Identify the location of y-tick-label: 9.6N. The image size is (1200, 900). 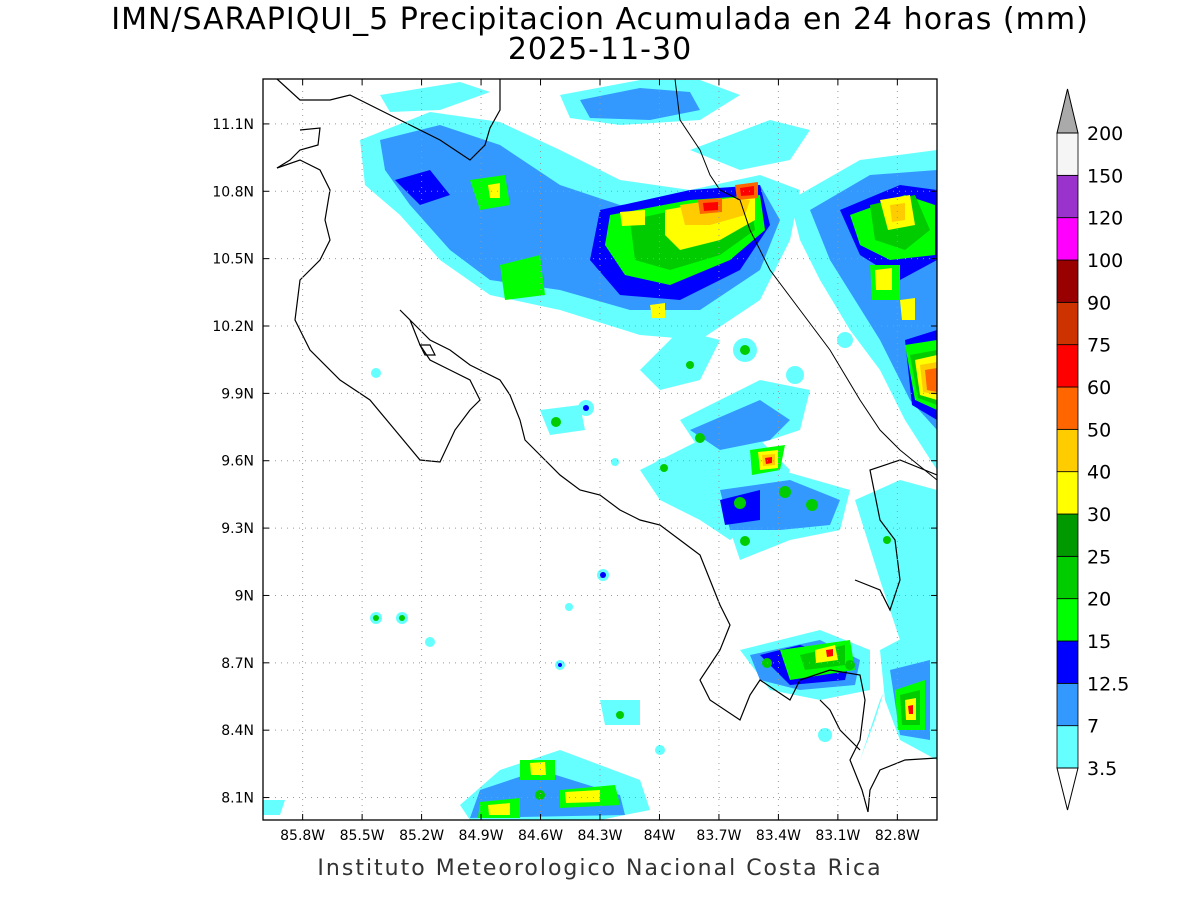
(237, 462).